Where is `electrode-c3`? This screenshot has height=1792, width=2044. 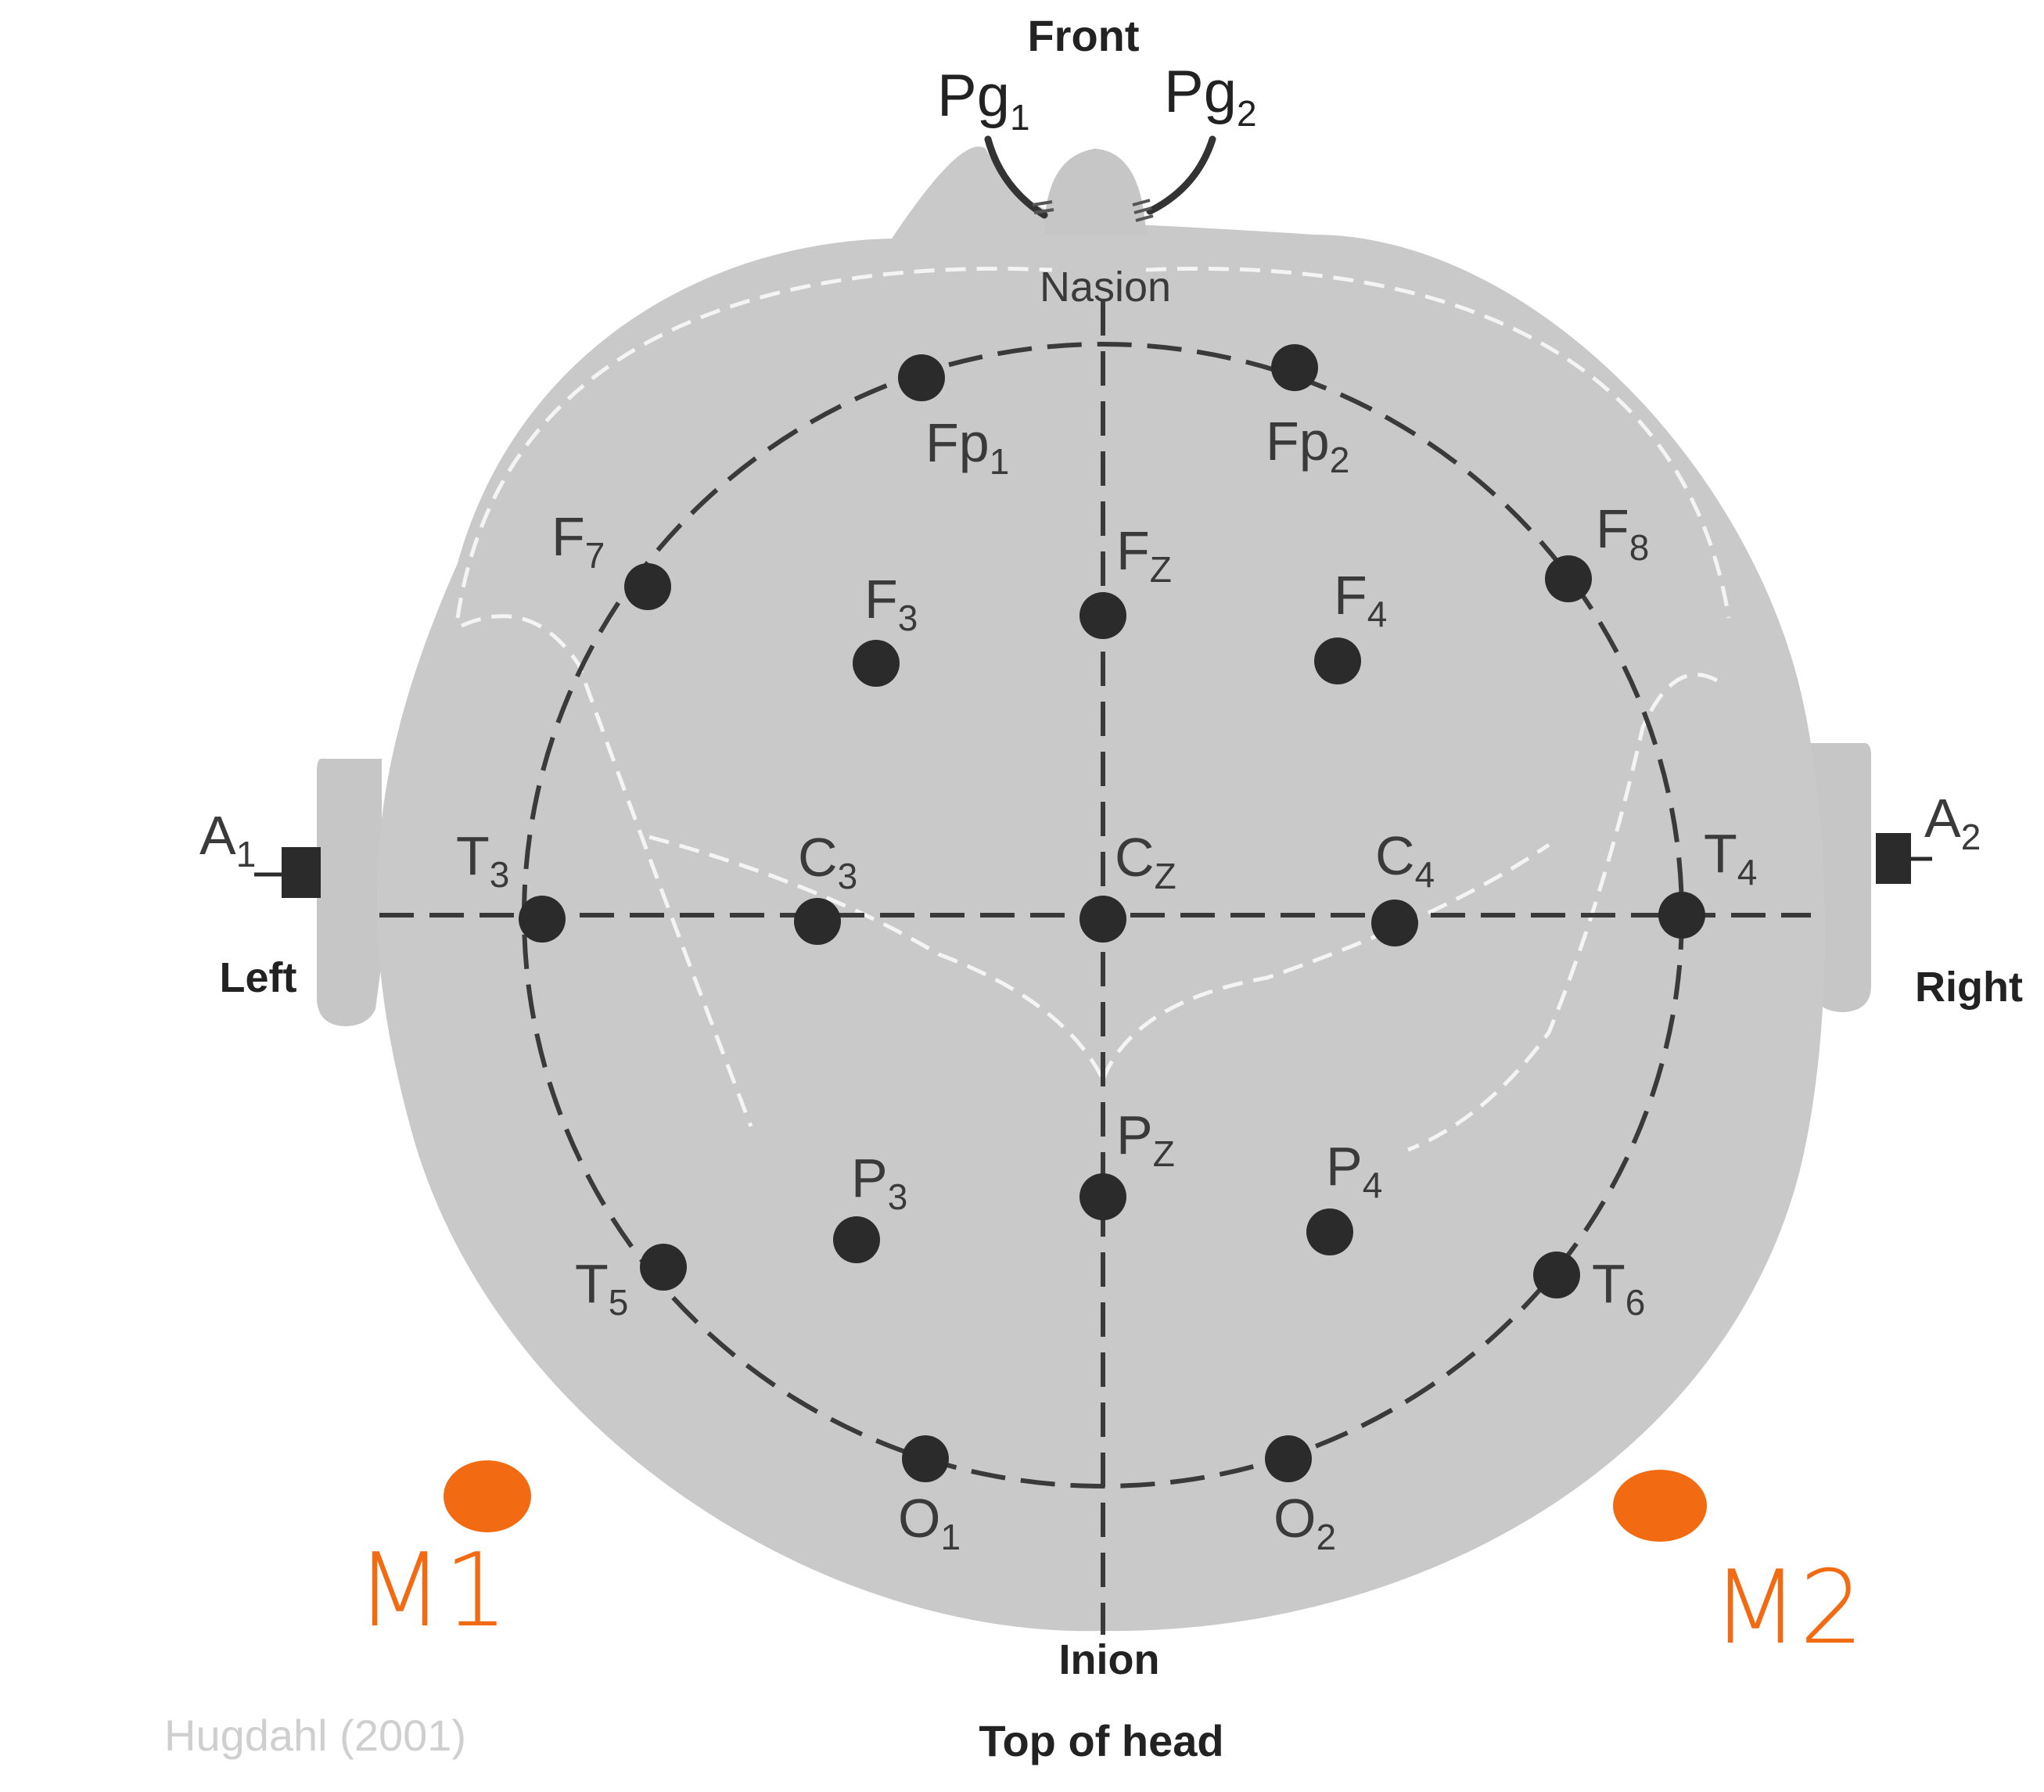
electrode-c3 is located at coordinates (817, 921).